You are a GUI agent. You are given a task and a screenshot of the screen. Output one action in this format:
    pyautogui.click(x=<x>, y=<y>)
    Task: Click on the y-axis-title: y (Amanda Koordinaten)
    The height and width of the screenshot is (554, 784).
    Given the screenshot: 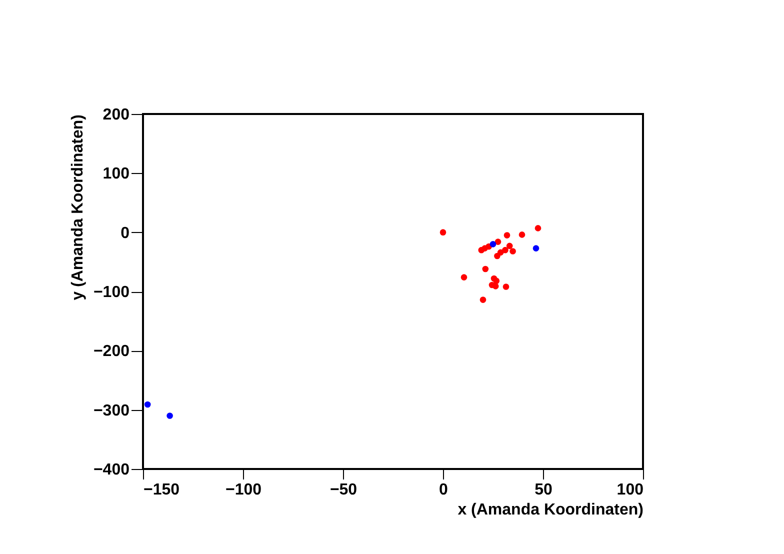 What is the action you would take?
    pyautogui.click(x=77, y=207)
    